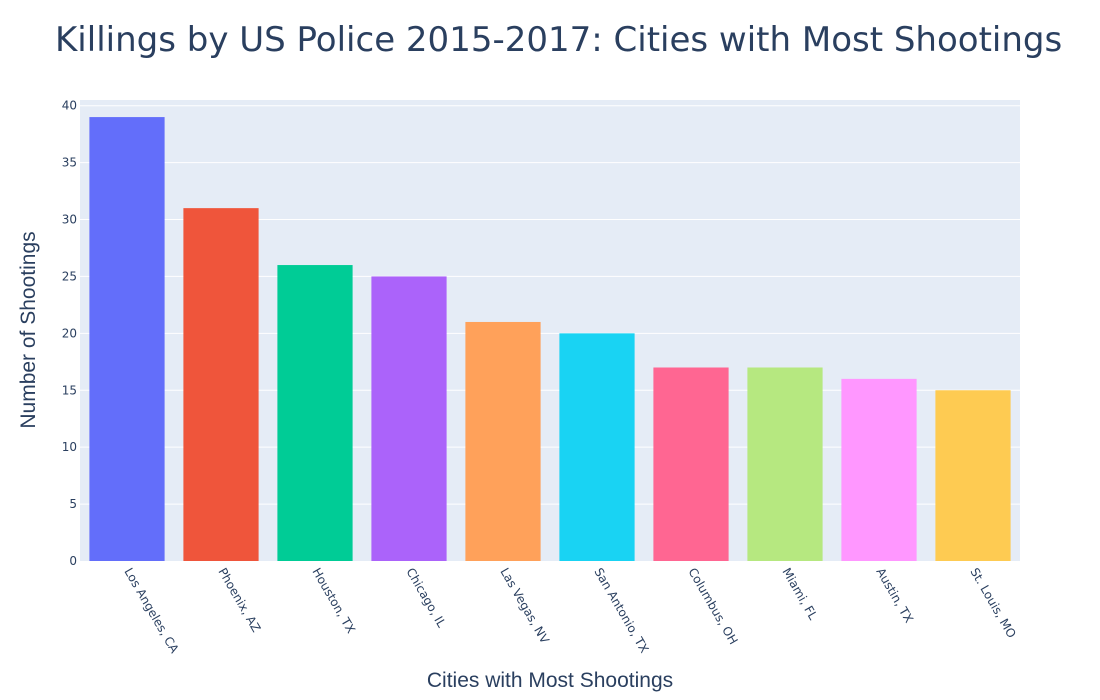  What do you see at coordinates (69, 447) in the screenshot?
I see `y-tick-label: 10` at bounding box center [69, 447].